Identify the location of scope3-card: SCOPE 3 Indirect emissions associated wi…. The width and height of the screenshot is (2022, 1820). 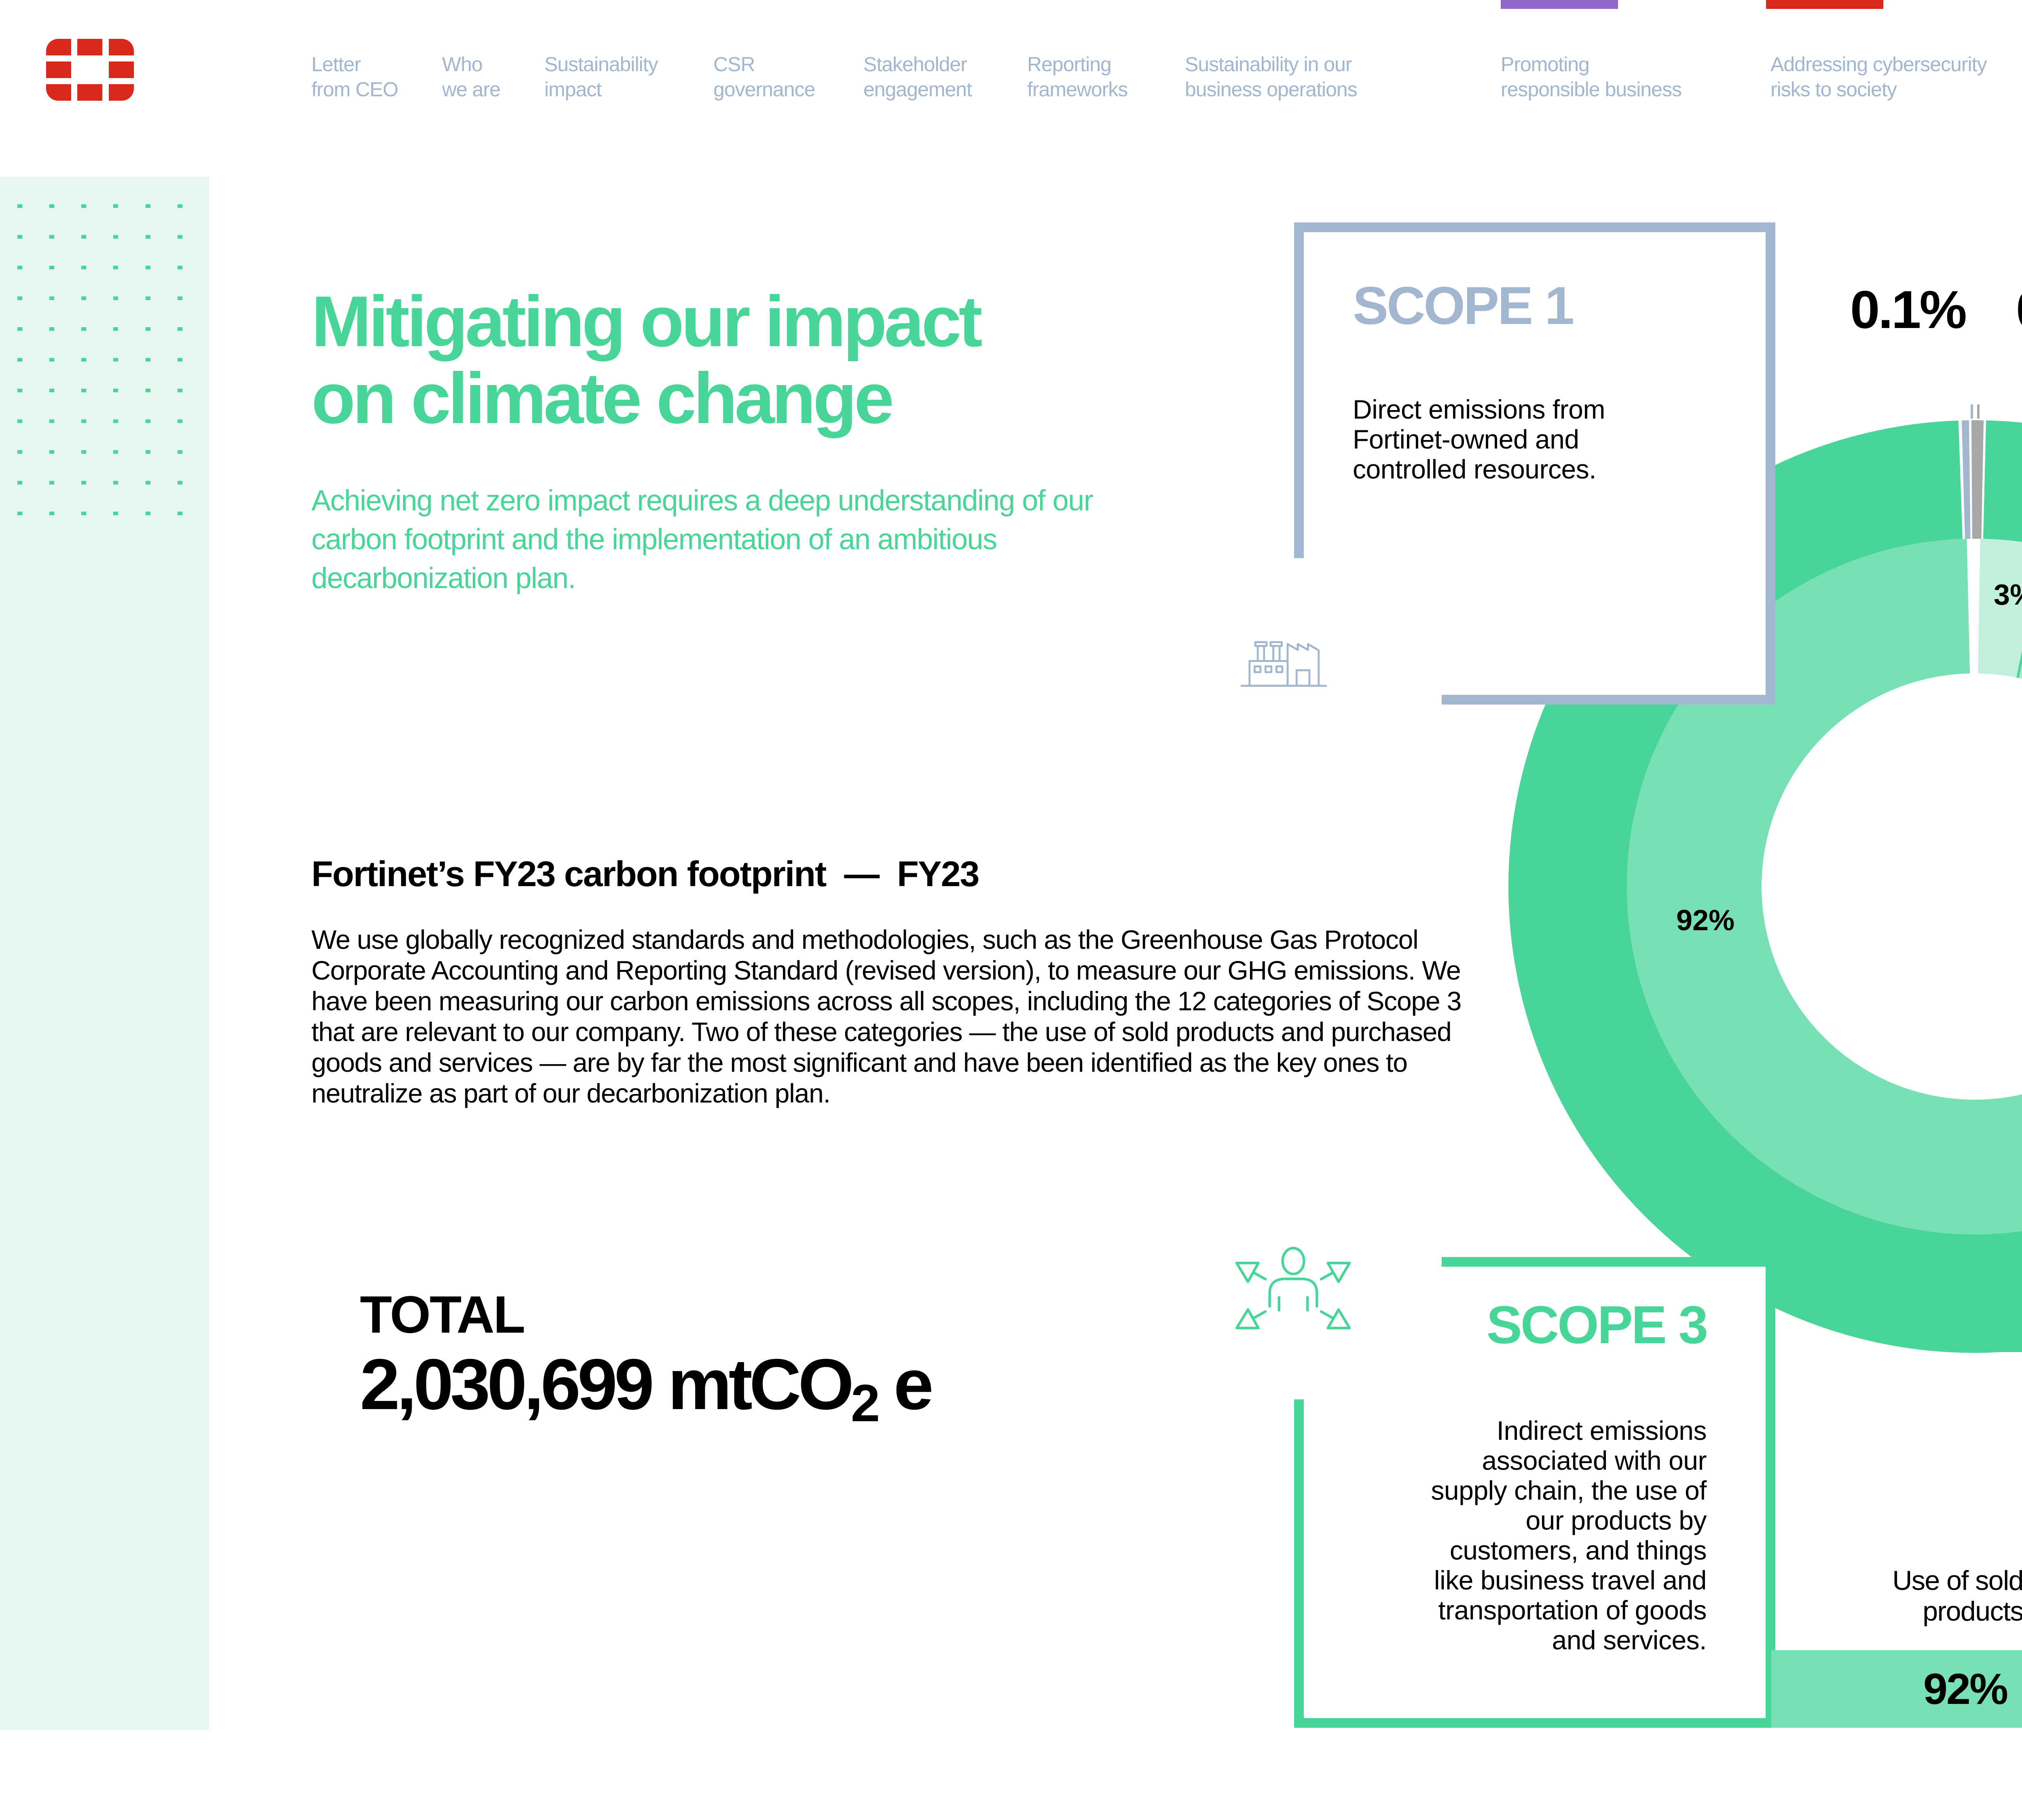
(1534, 1489).